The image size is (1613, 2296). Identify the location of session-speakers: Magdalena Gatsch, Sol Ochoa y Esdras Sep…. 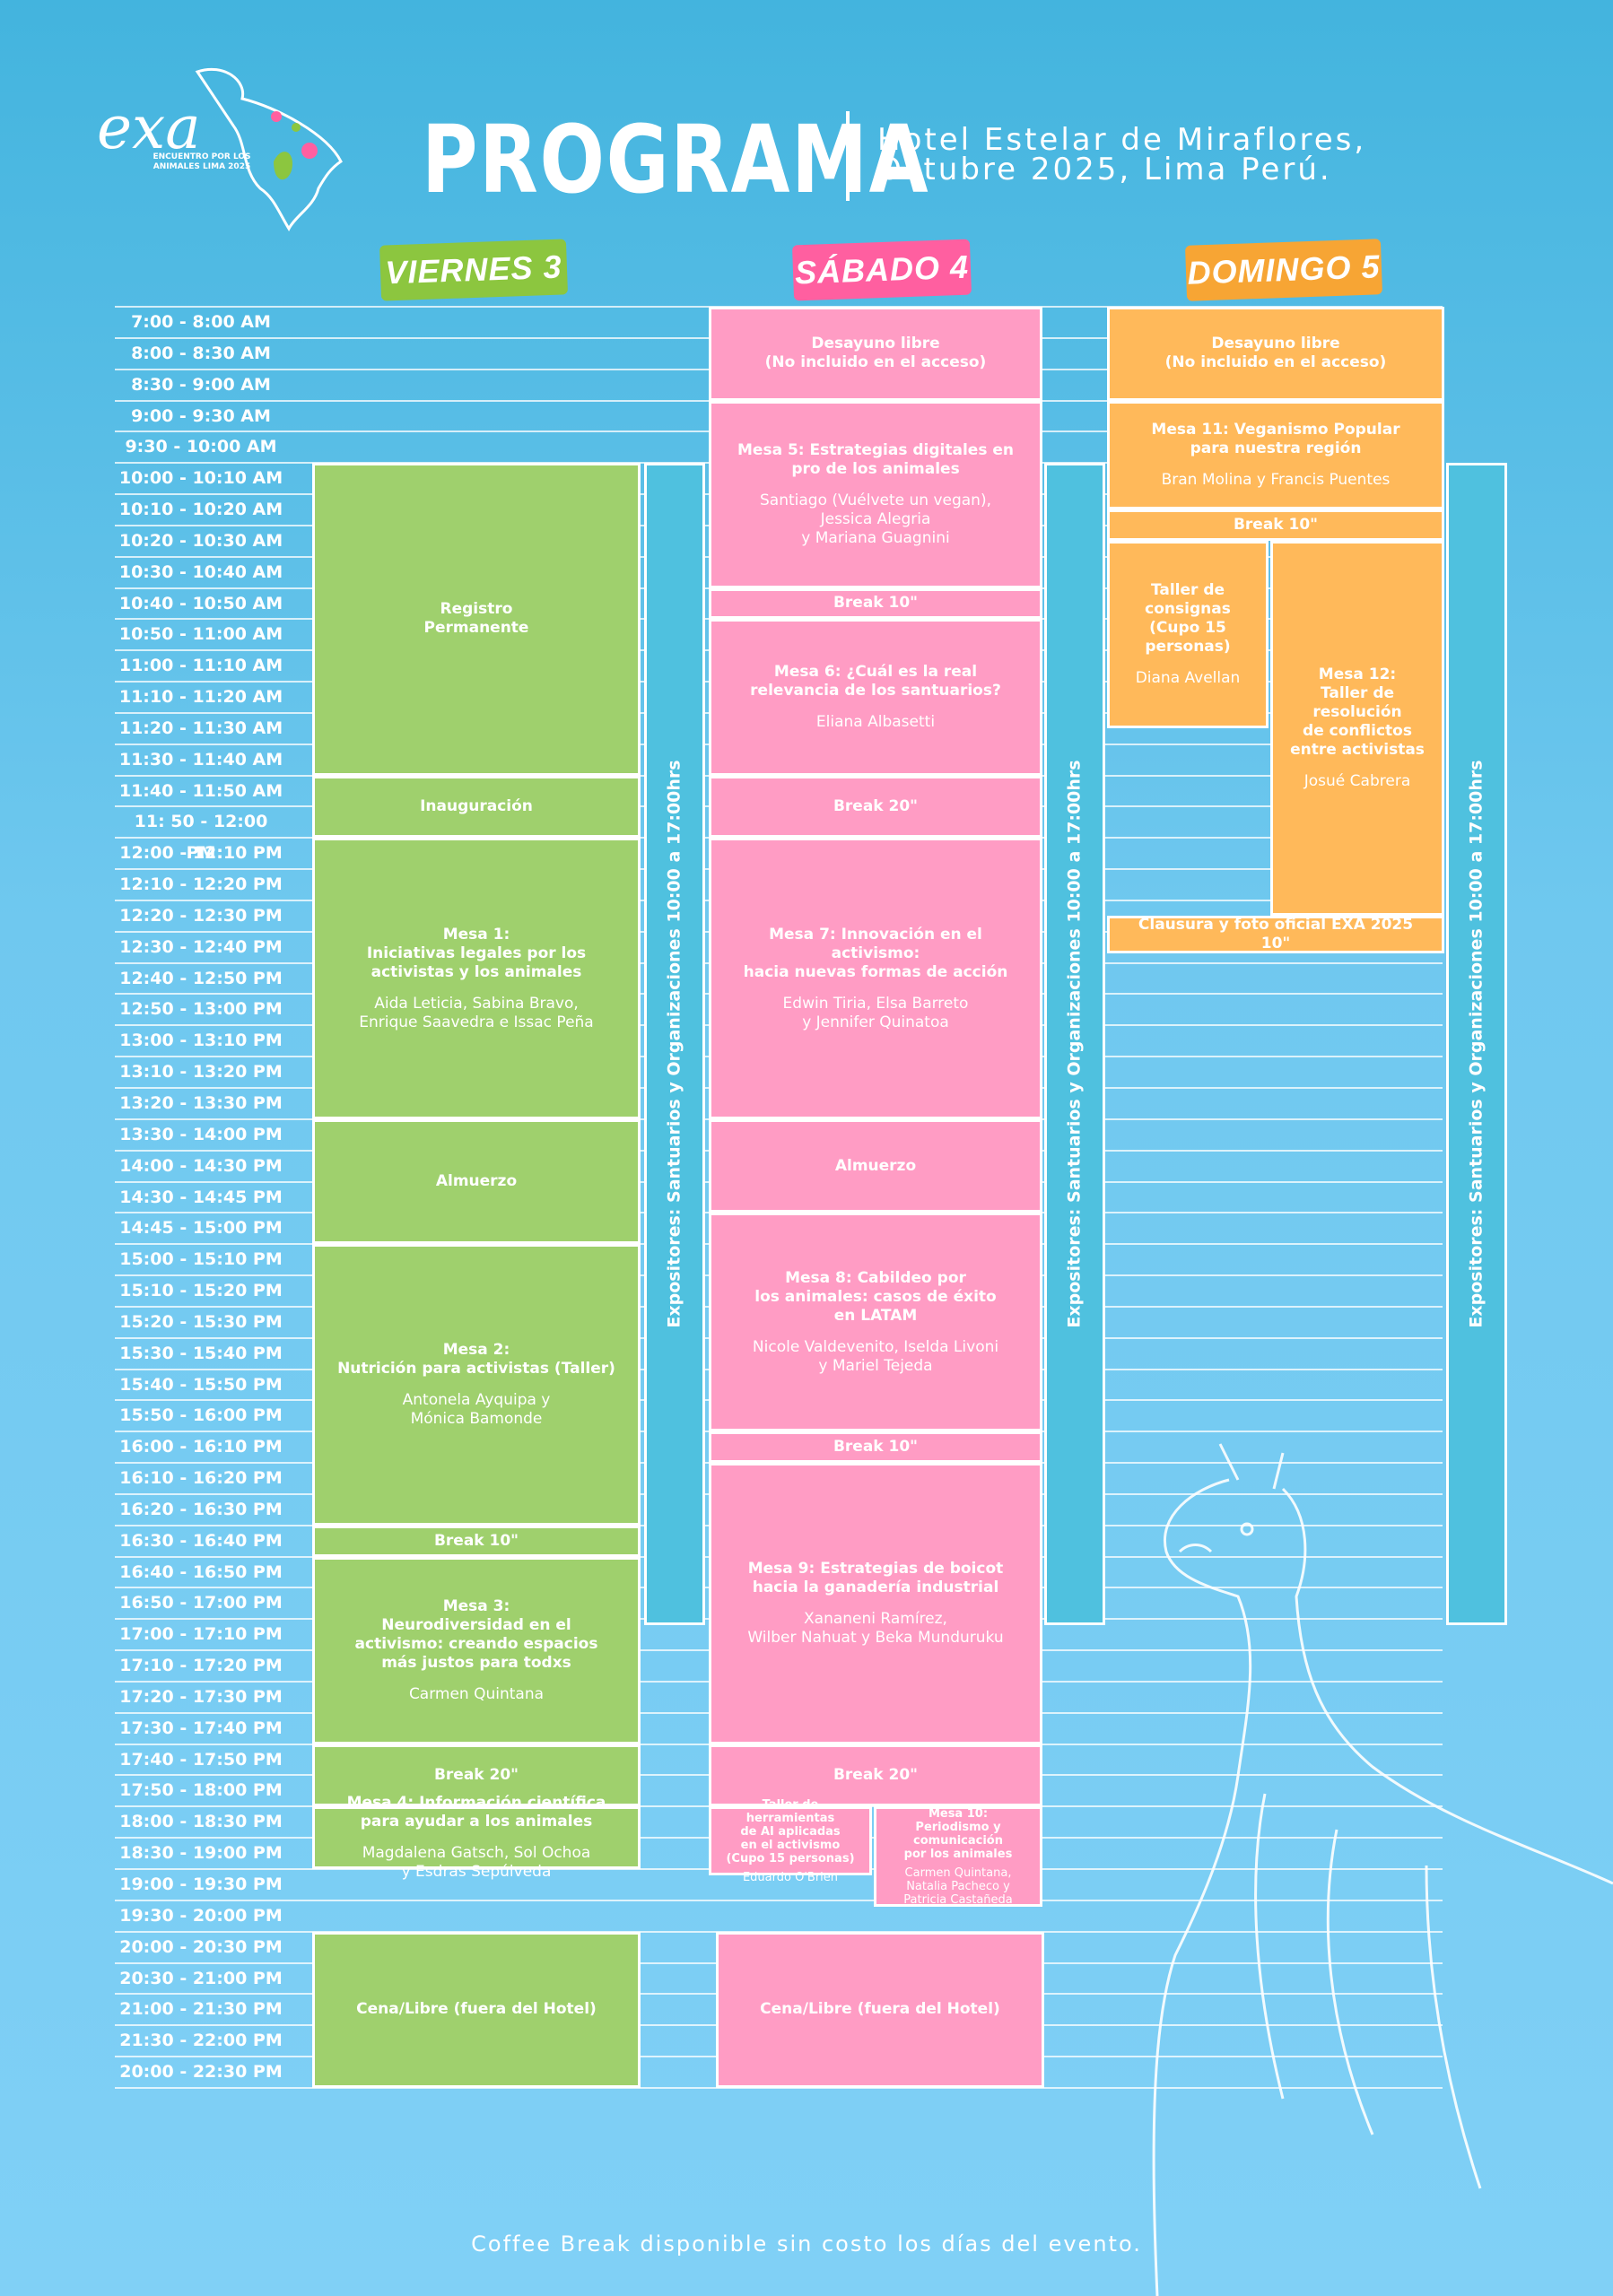
(477, 1863).